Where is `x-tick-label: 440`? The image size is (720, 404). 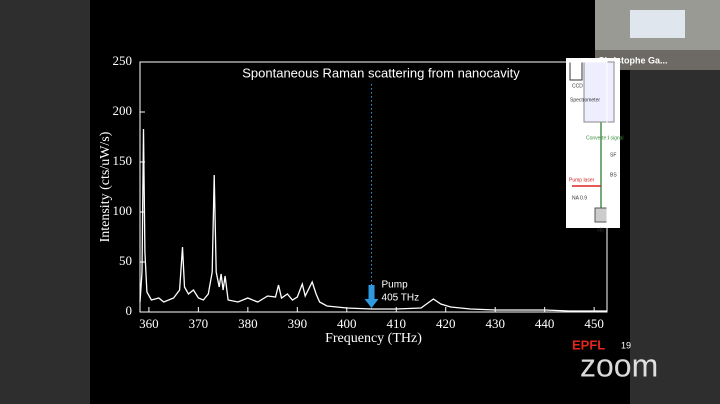
x-tick-label: 440 is located at coordinates (545, 323).